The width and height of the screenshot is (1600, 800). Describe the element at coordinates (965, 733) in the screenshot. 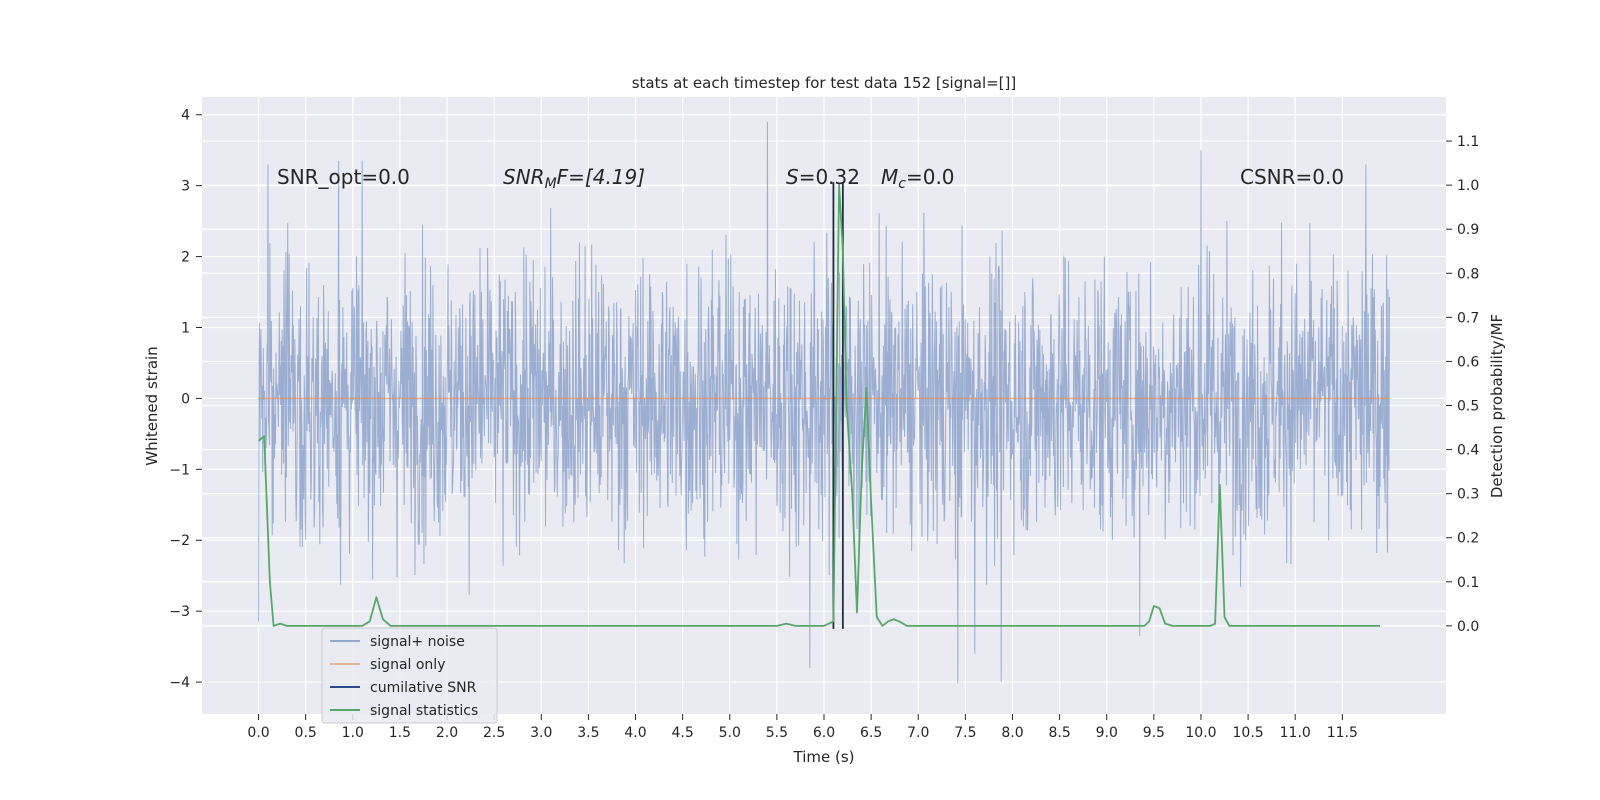

I see `x-tick-label: 7.5` at that location.